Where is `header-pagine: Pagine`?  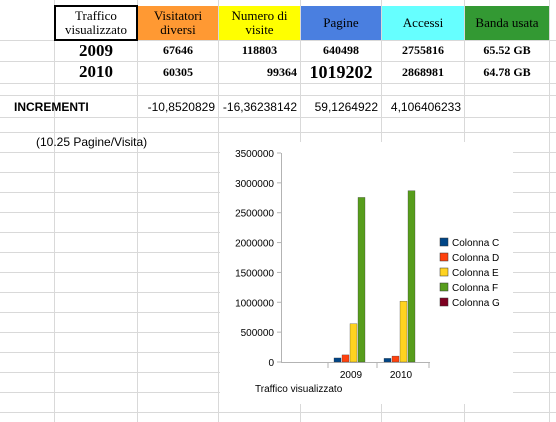
header-pagine: Pagine is located at coordinates (341, 23).